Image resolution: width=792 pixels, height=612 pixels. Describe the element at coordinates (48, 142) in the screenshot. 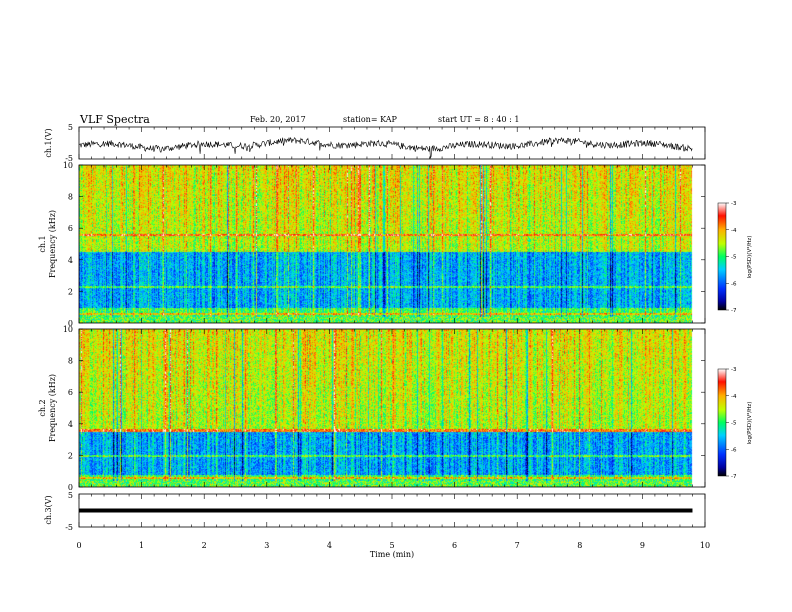

I see `ch1-waveform-ylabel: ch.1(V)` at that location.